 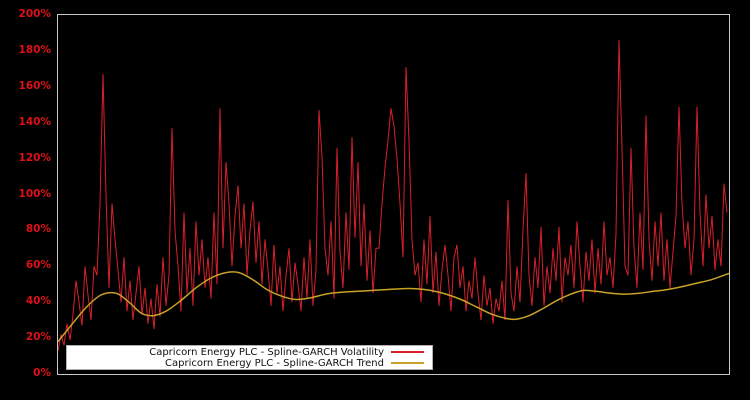 I want to click on y-axis-tick-label: 100%, so click(x=34, y=193).